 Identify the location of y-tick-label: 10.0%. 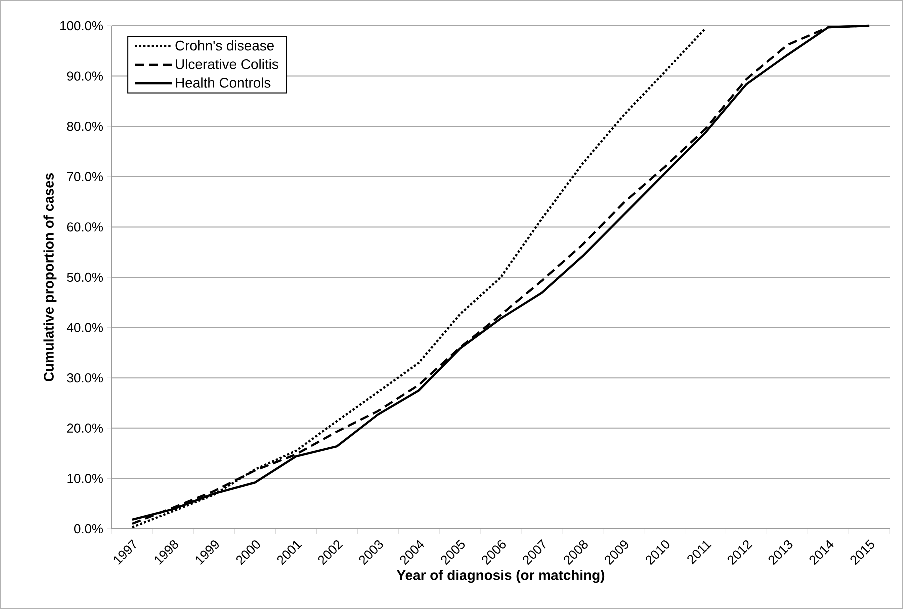
(86, 479).